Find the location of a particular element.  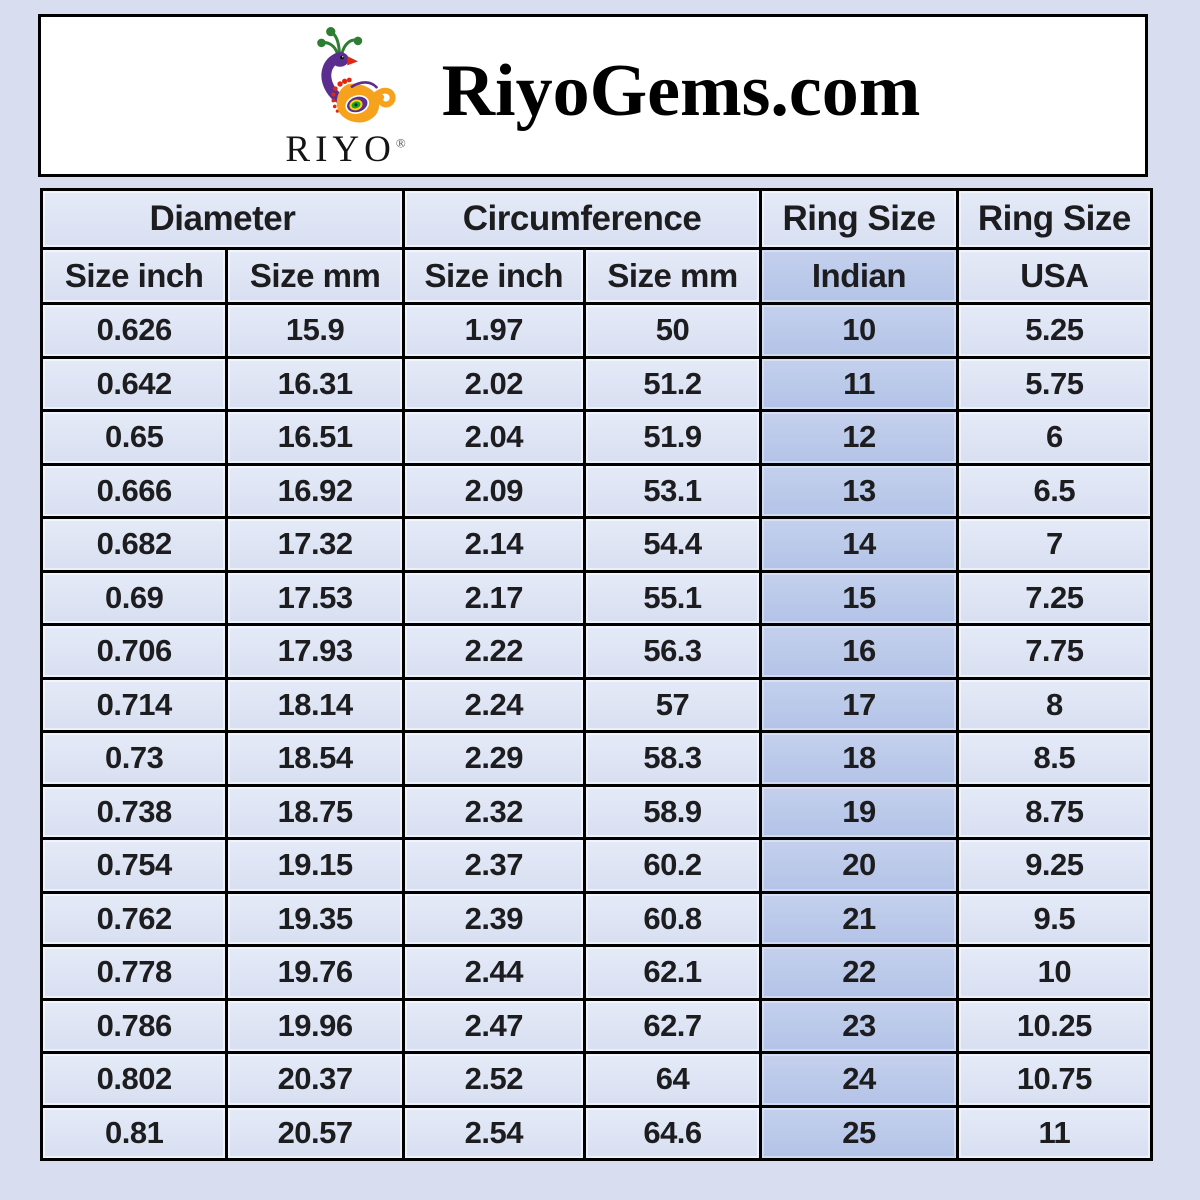

table-cell: 19 is located at coordinates (859, 811).